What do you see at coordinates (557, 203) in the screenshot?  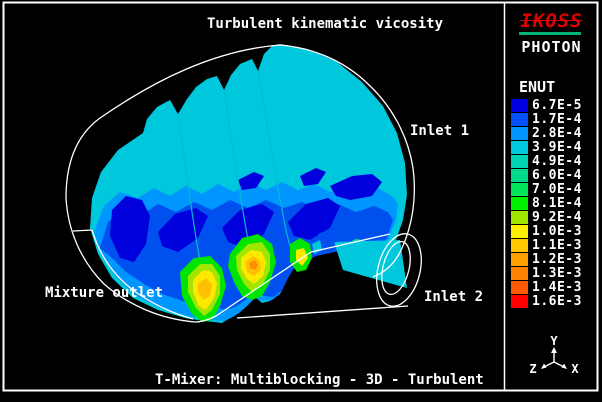 I see `legend-value: 8.1E-4` at bounding box center [557, 203].